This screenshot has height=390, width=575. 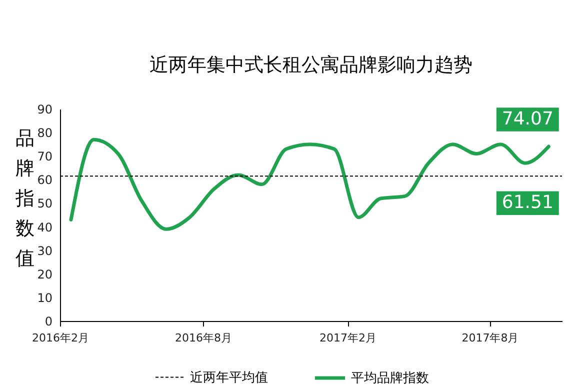 What do you see at coordinates (229, 378) in the screenshot?
I see `legend-label: 近两年平均值` at bounding box center [229, 378].